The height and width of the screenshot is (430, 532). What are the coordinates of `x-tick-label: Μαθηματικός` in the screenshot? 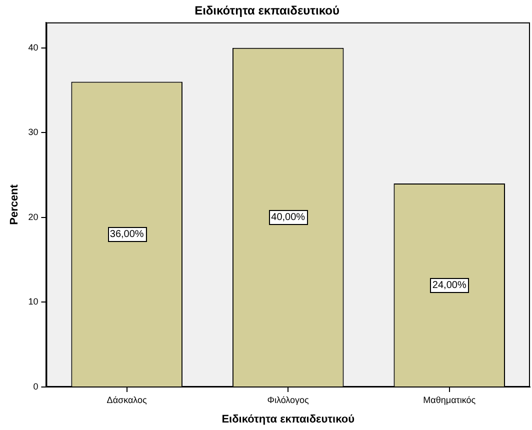 It's located at (449, 399).